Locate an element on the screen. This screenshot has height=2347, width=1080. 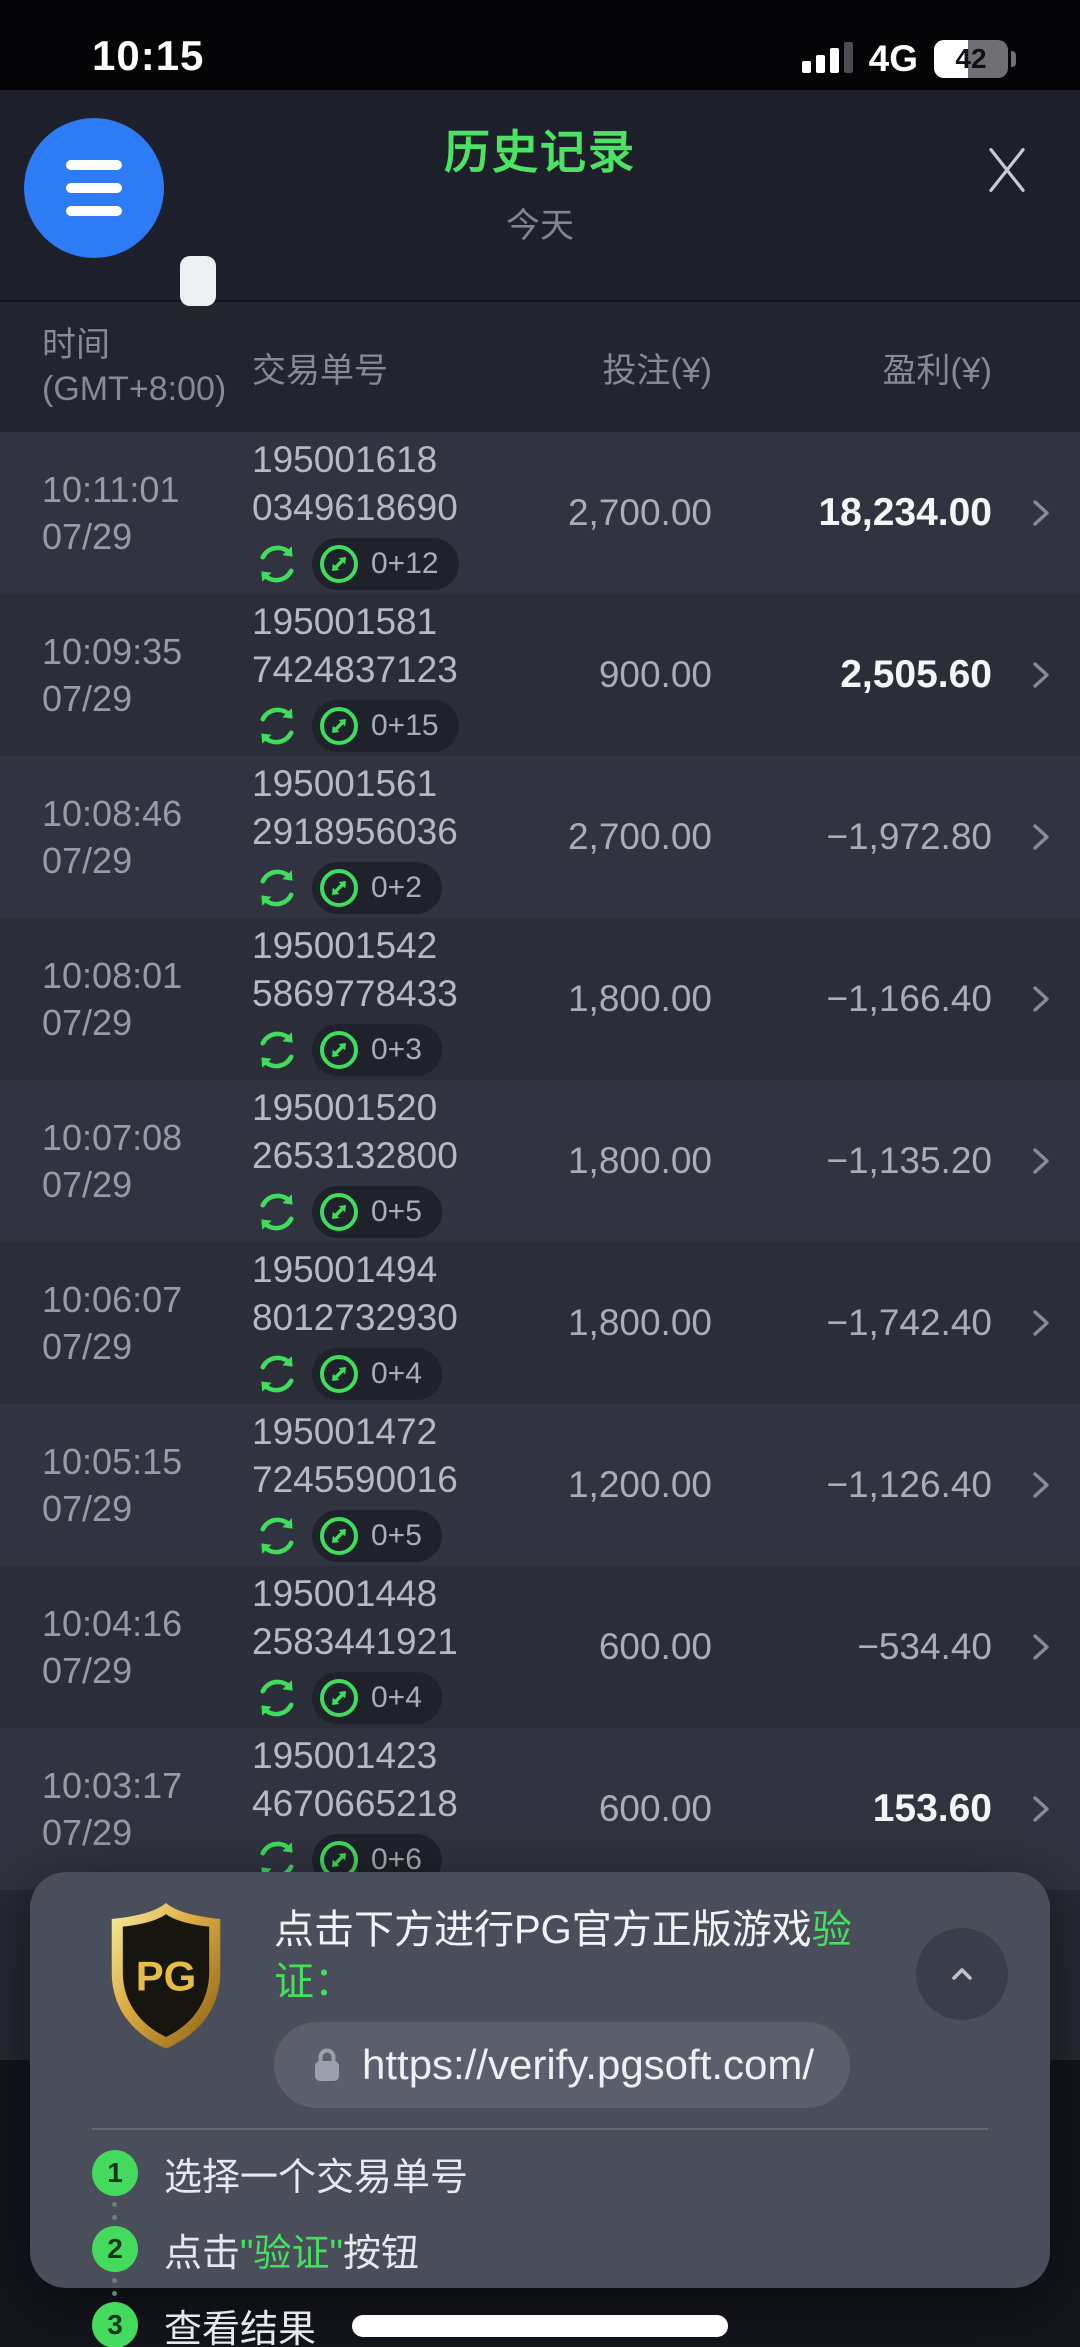
row-time: 10:04:16 07/29 is located at coordinates (112, 1647).